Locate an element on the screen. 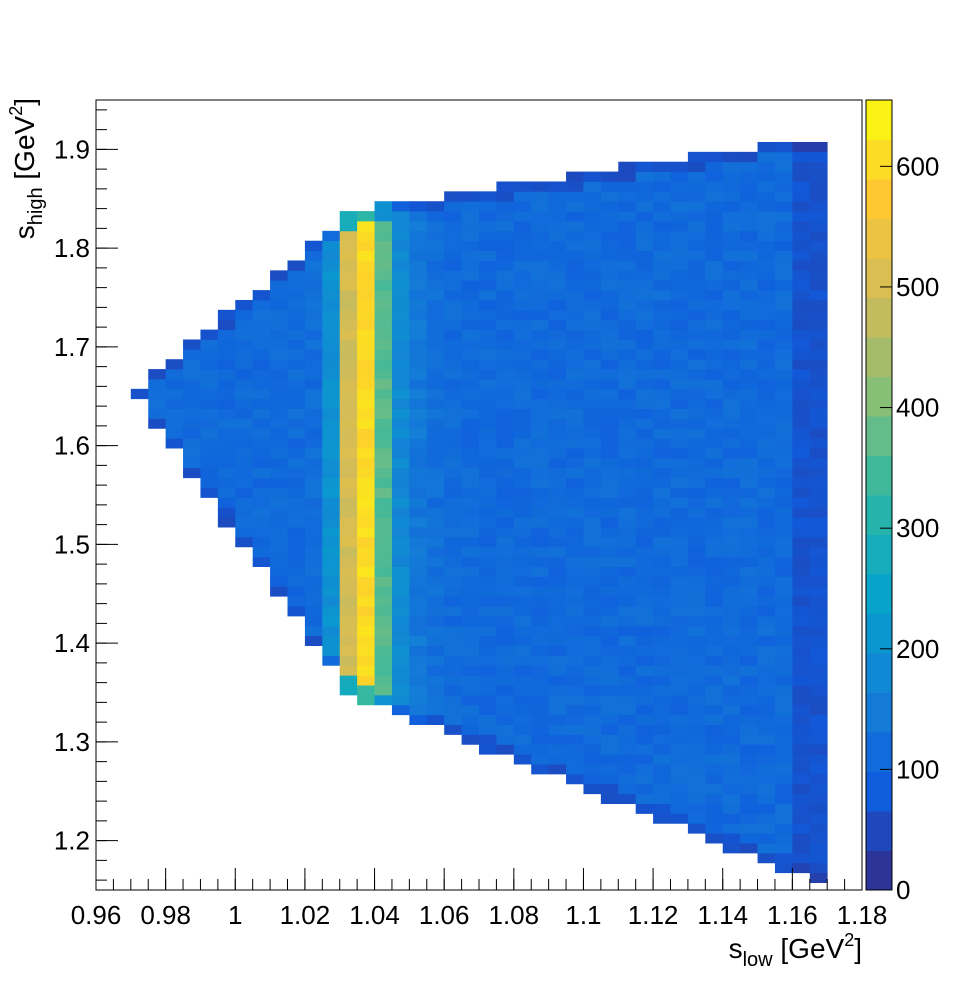 Image resolution: width=958 pixels, height=991 pixels. y-tick-label: 1.5 is located at coordinates (72, 544).